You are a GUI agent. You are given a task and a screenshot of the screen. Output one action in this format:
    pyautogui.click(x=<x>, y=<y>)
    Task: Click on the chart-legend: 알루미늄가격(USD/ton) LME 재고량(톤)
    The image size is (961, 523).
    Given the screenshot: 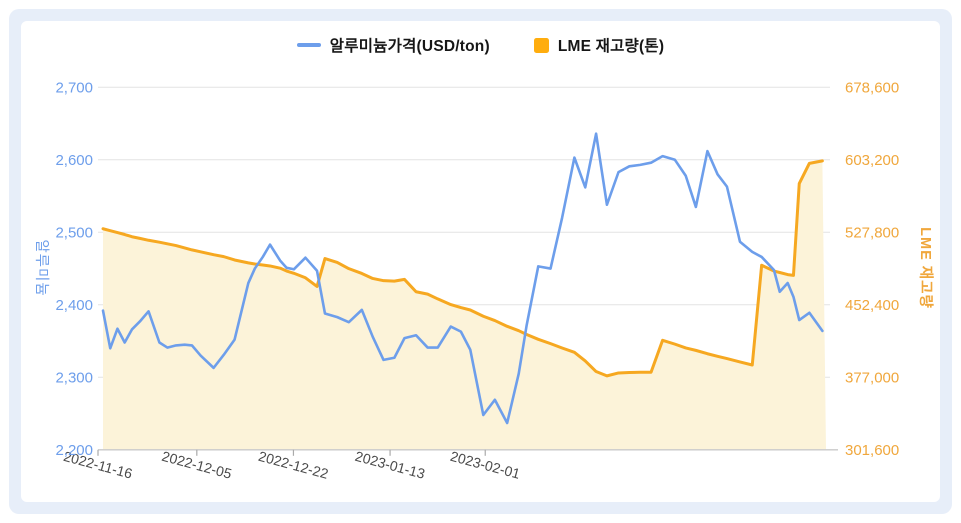 What is the action you would take?
    pyautogui.click(x=480, y=45)
    